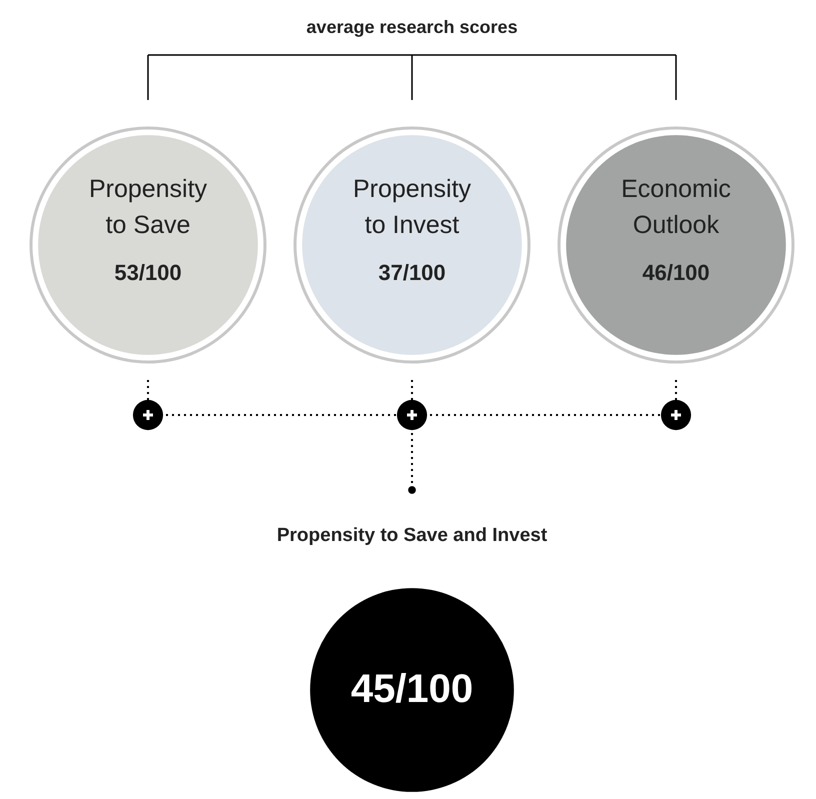  Describe the element at coordinates (676, 272) in the screenshot. I see `data-label: 46/100` at that location.